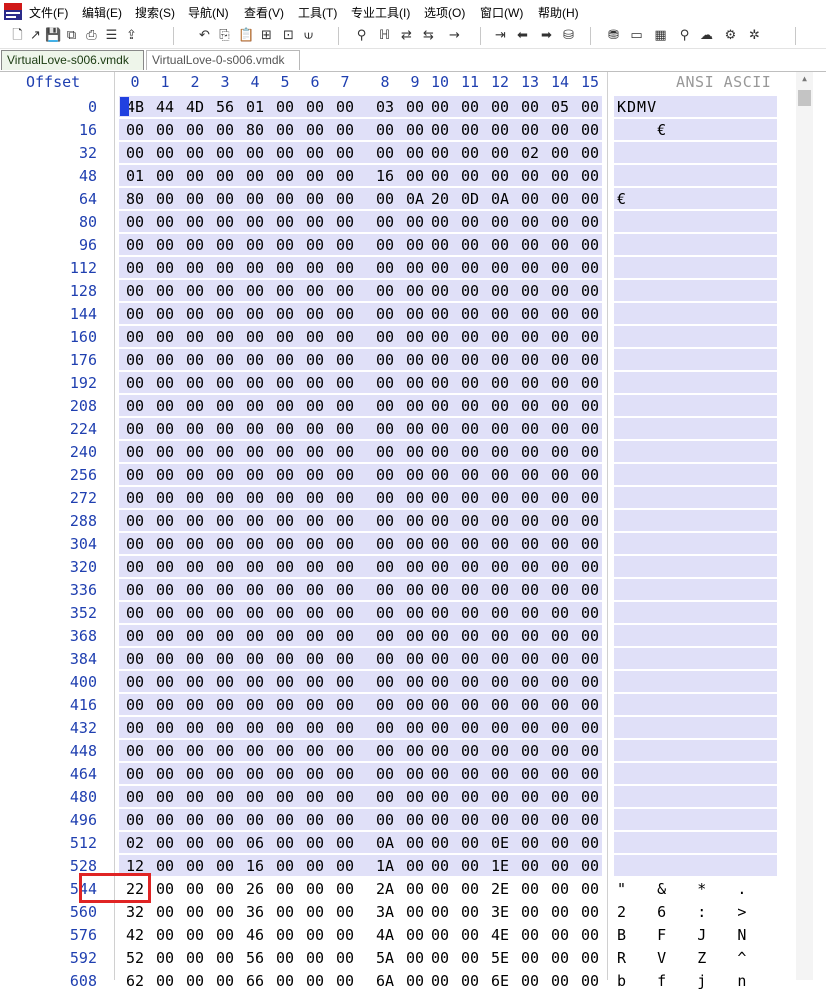 The height and width of the screenshot is (993, 826). Describe the element at coordinates (165, 107) in the screenshot. I see `hex-byte: 44` at that location.